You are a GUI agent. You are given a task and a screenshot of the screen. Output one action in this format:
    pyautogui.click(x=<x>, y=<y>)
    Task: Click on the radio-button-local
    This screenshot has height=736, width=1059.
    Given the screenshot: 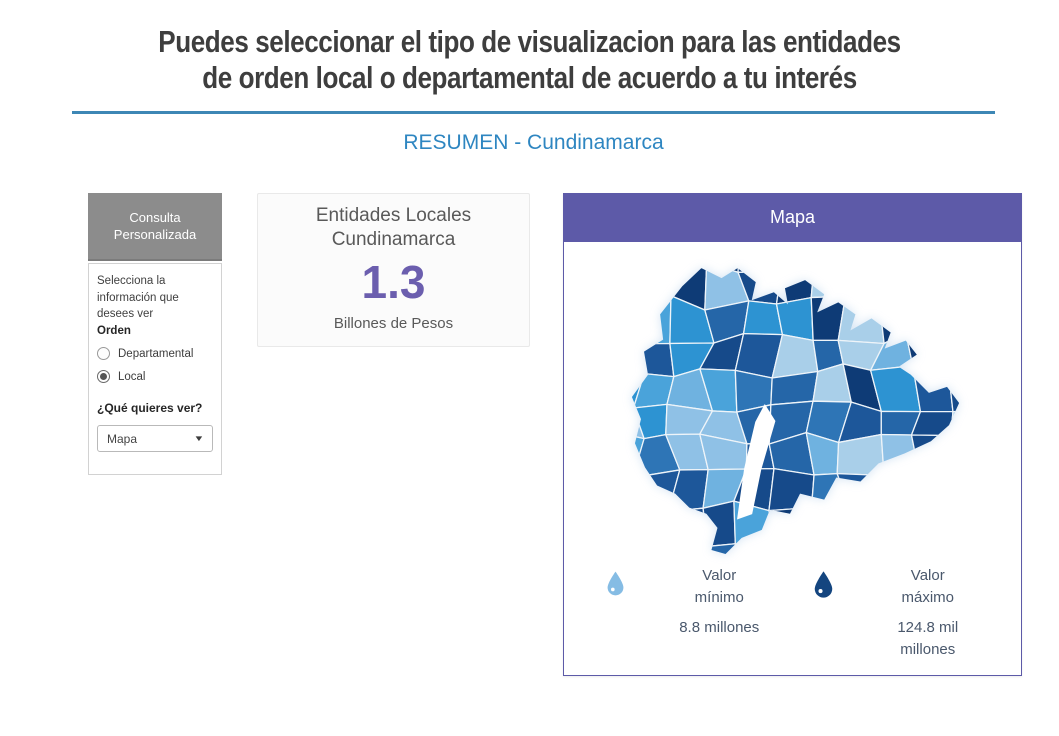 What is the action you would take?
    pyautogui.click(x=103, y=377)
    